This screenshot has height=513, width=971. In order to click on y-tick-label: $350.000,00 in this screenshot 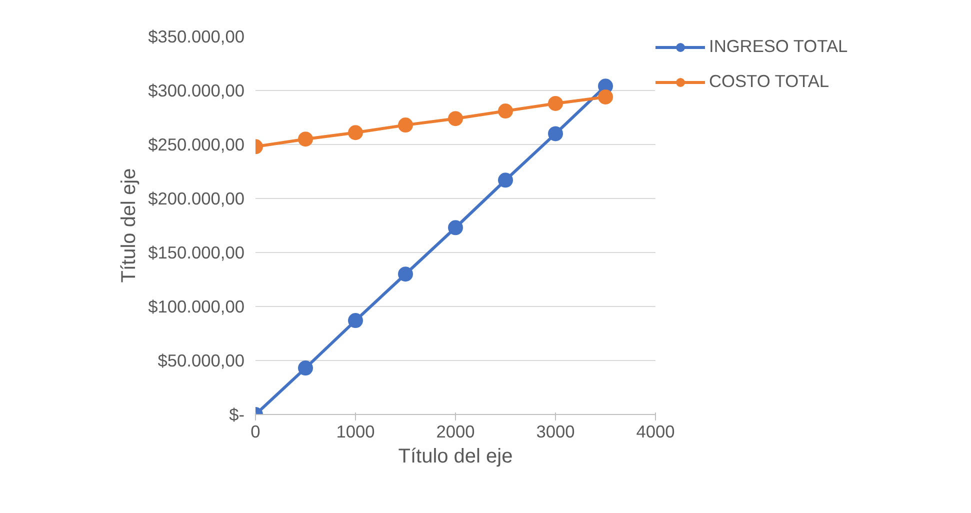, I will do `click(196, 36)`.